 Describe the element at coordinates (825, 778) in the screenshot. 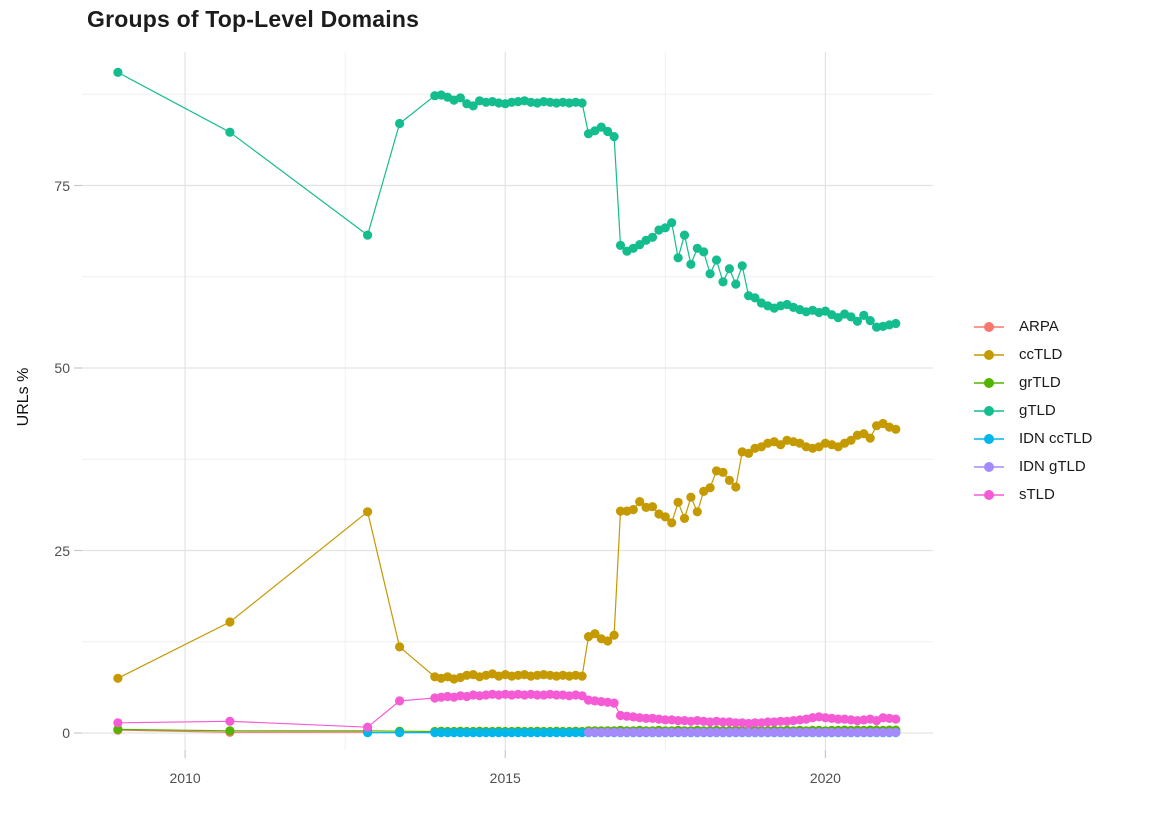

I see `x-tick-label: 2020` at that location.